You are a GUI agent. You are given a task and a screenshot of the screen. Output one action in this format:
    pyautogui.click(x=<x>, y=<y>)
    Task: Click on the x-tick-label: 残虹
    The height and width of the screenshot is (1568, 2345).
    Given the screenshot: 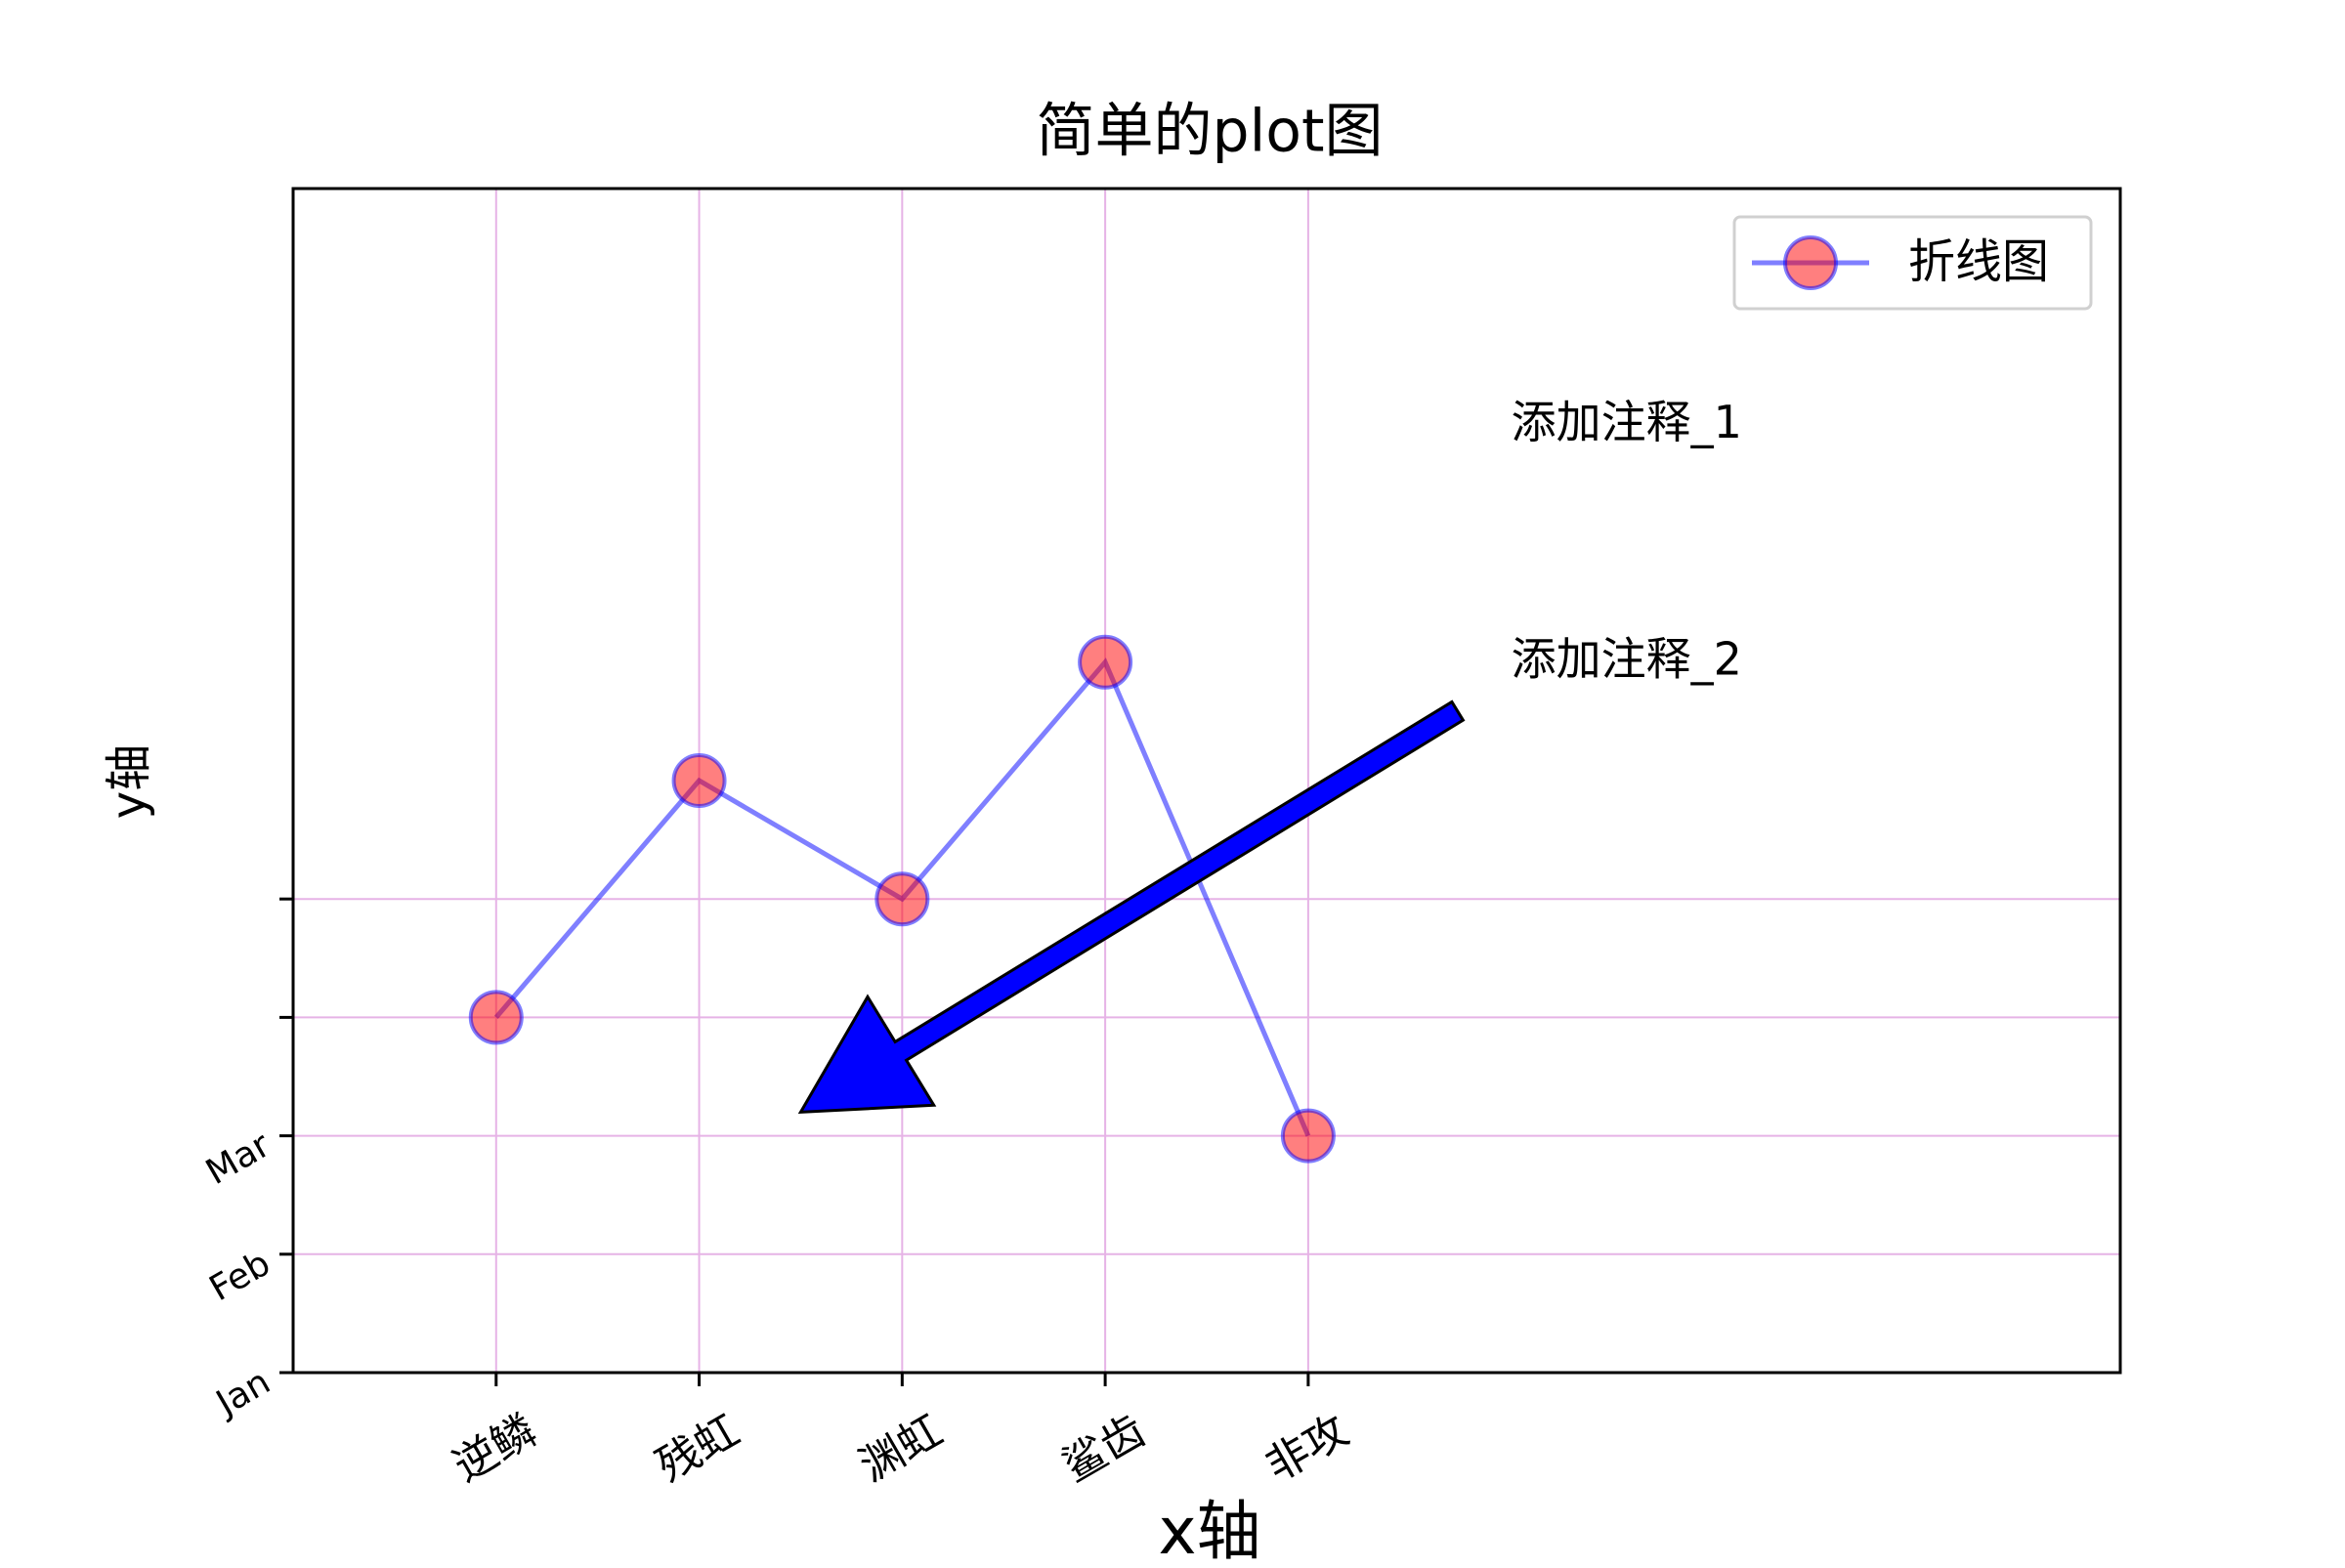 What is the action you would take?
    pyautogui.click(x=697, y=1449)
    